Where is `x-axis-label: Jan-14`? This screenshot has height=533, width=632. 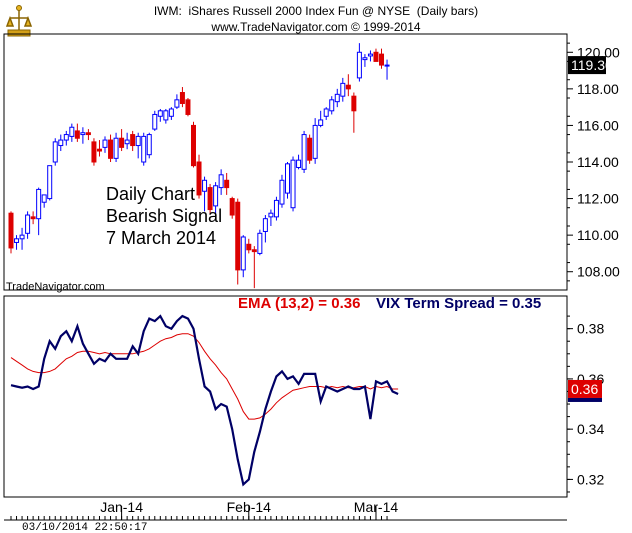 x-axis-label: Jan-14 is located at coordinates (121, 507).